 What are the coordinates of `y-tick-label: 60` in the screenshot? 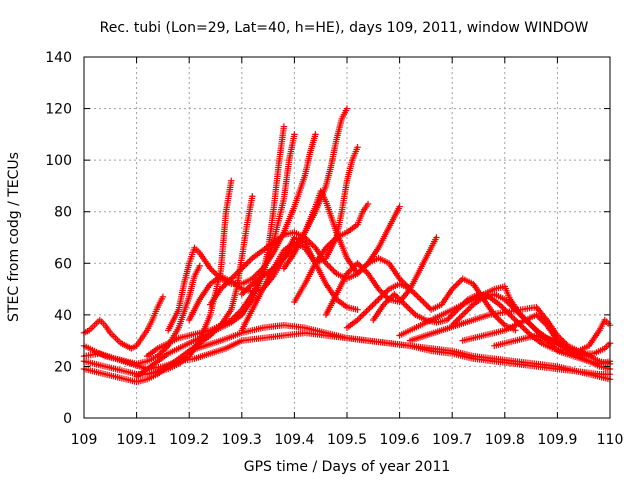 It's located at (63, 264).